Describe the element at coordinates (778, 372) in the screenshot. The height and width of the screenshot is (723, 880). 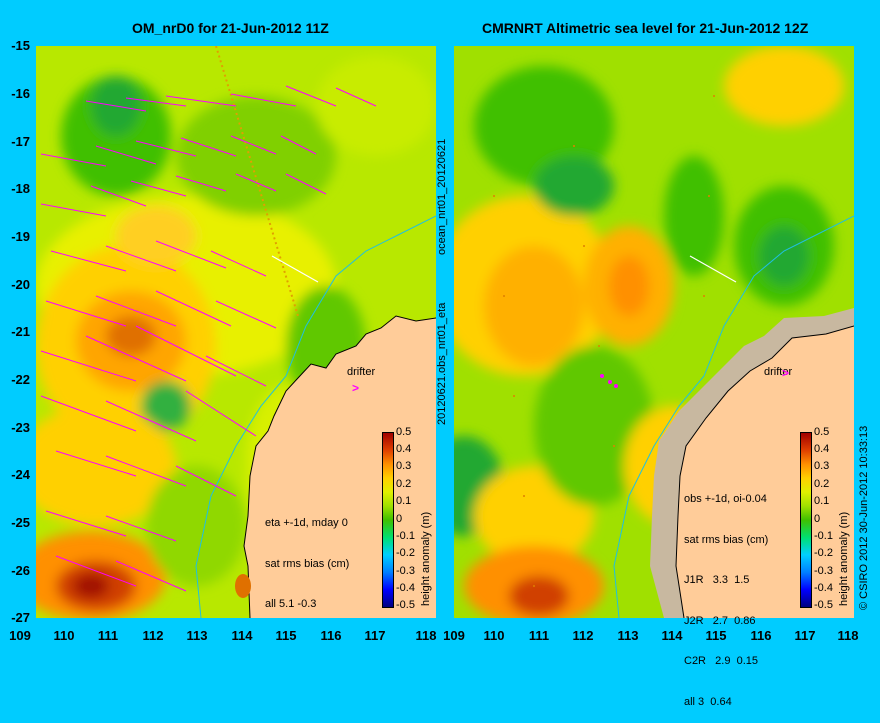
I see `right-drifter-label: drifter` at that location.